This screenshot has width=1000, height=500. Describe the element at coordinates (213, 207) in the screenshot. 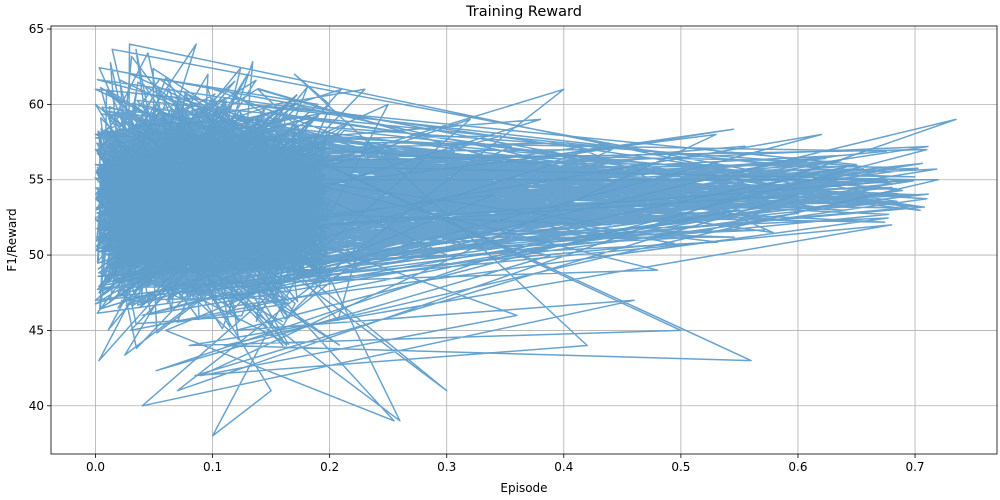

I see `series-core` at that location.